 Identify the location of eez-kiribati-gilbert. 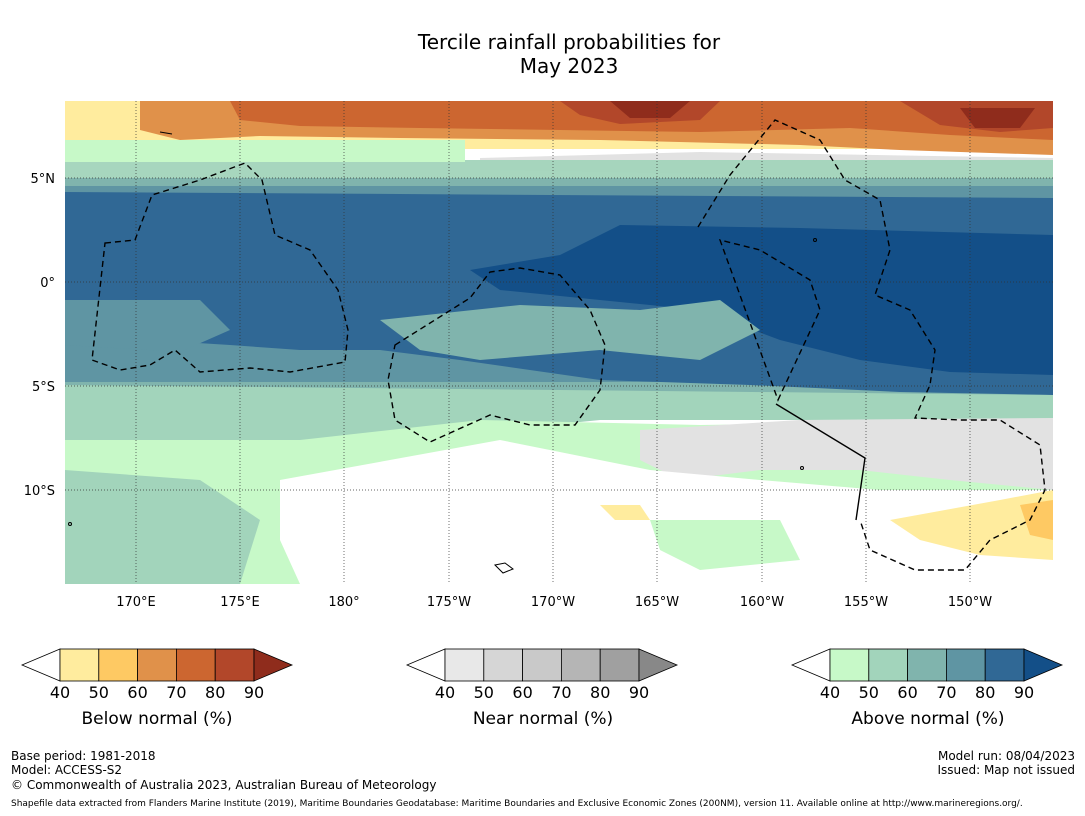
(220, 267).